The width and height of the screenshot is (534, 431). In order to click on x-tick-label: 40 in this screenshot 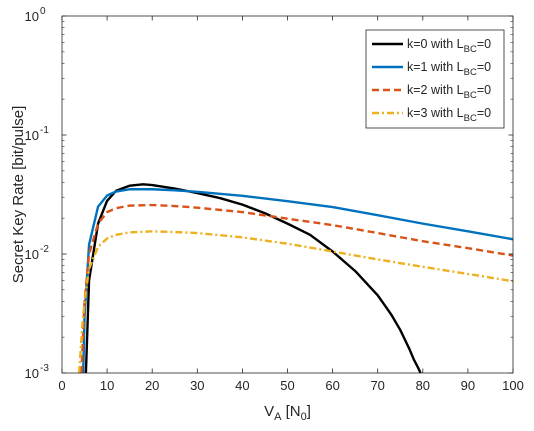, I will do `click(242, 385)`.